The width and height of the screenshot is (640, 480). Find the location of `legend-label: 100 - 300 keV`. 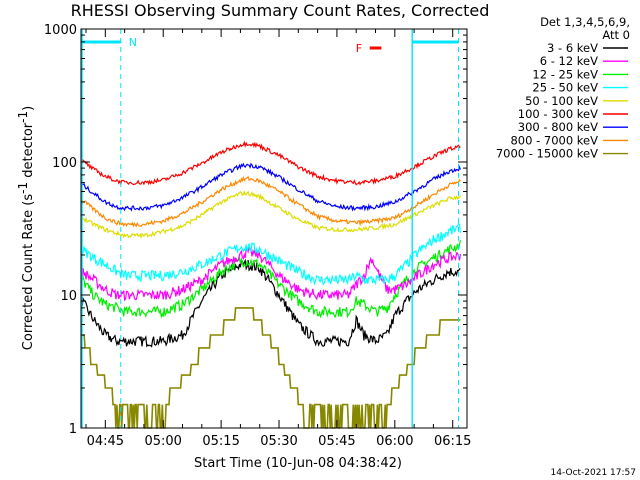

legend-label: 100 - 300 keV is located at coordinates (558, 114).